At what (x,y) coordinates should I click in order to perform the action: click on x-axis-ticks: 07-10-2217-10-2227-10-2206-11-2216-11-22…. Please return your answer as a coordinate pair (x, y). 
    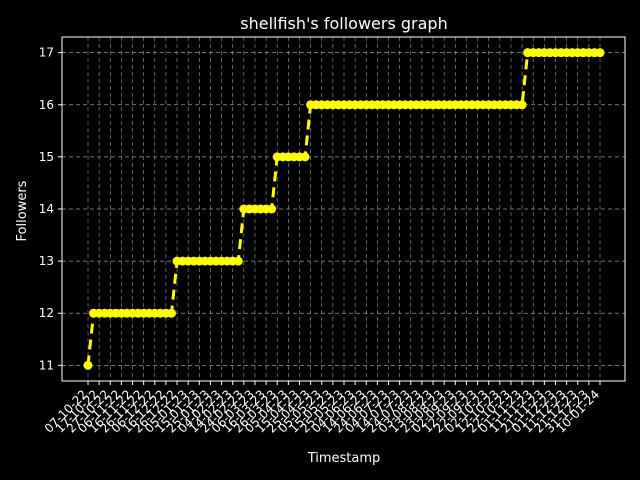
    Looking at the image, I should click on (322, 408).